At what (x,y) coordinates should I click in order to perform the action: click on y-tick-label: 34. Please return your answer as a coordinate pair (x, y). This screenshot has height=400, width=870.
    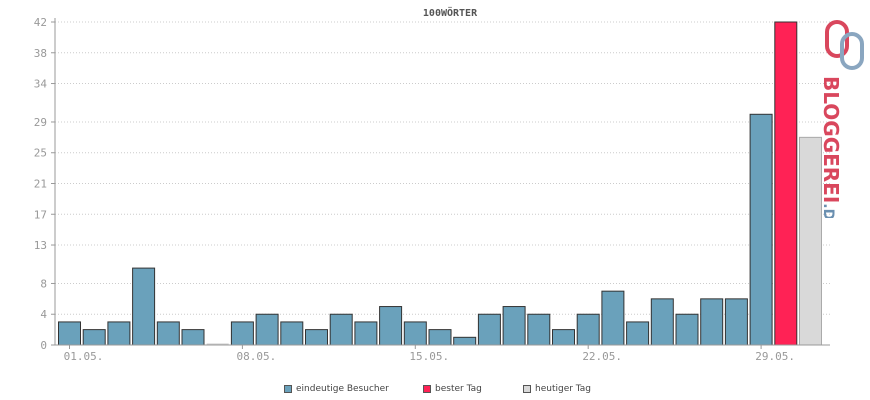
    Looking at the image, I should click on (41, 84).